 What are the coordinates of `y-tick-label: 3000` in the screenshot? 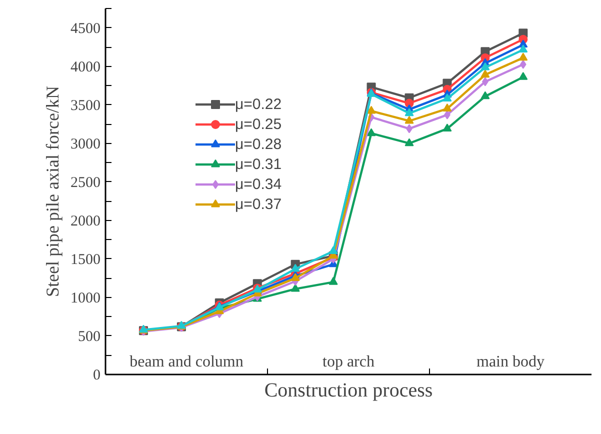 It's located at (85, 144).